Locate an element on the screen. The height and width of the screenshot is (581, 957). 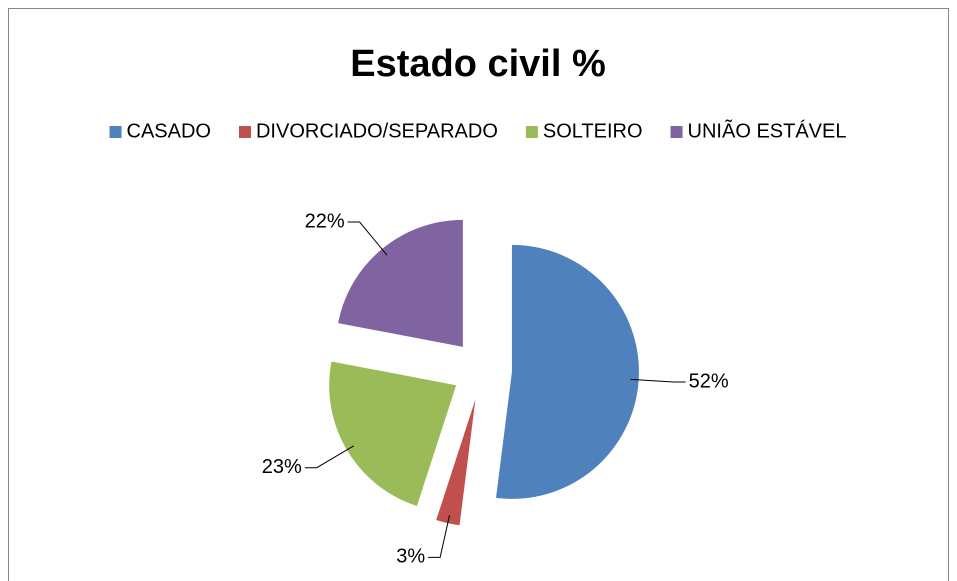
data-label: 22% is located at coordinates (325, 221).